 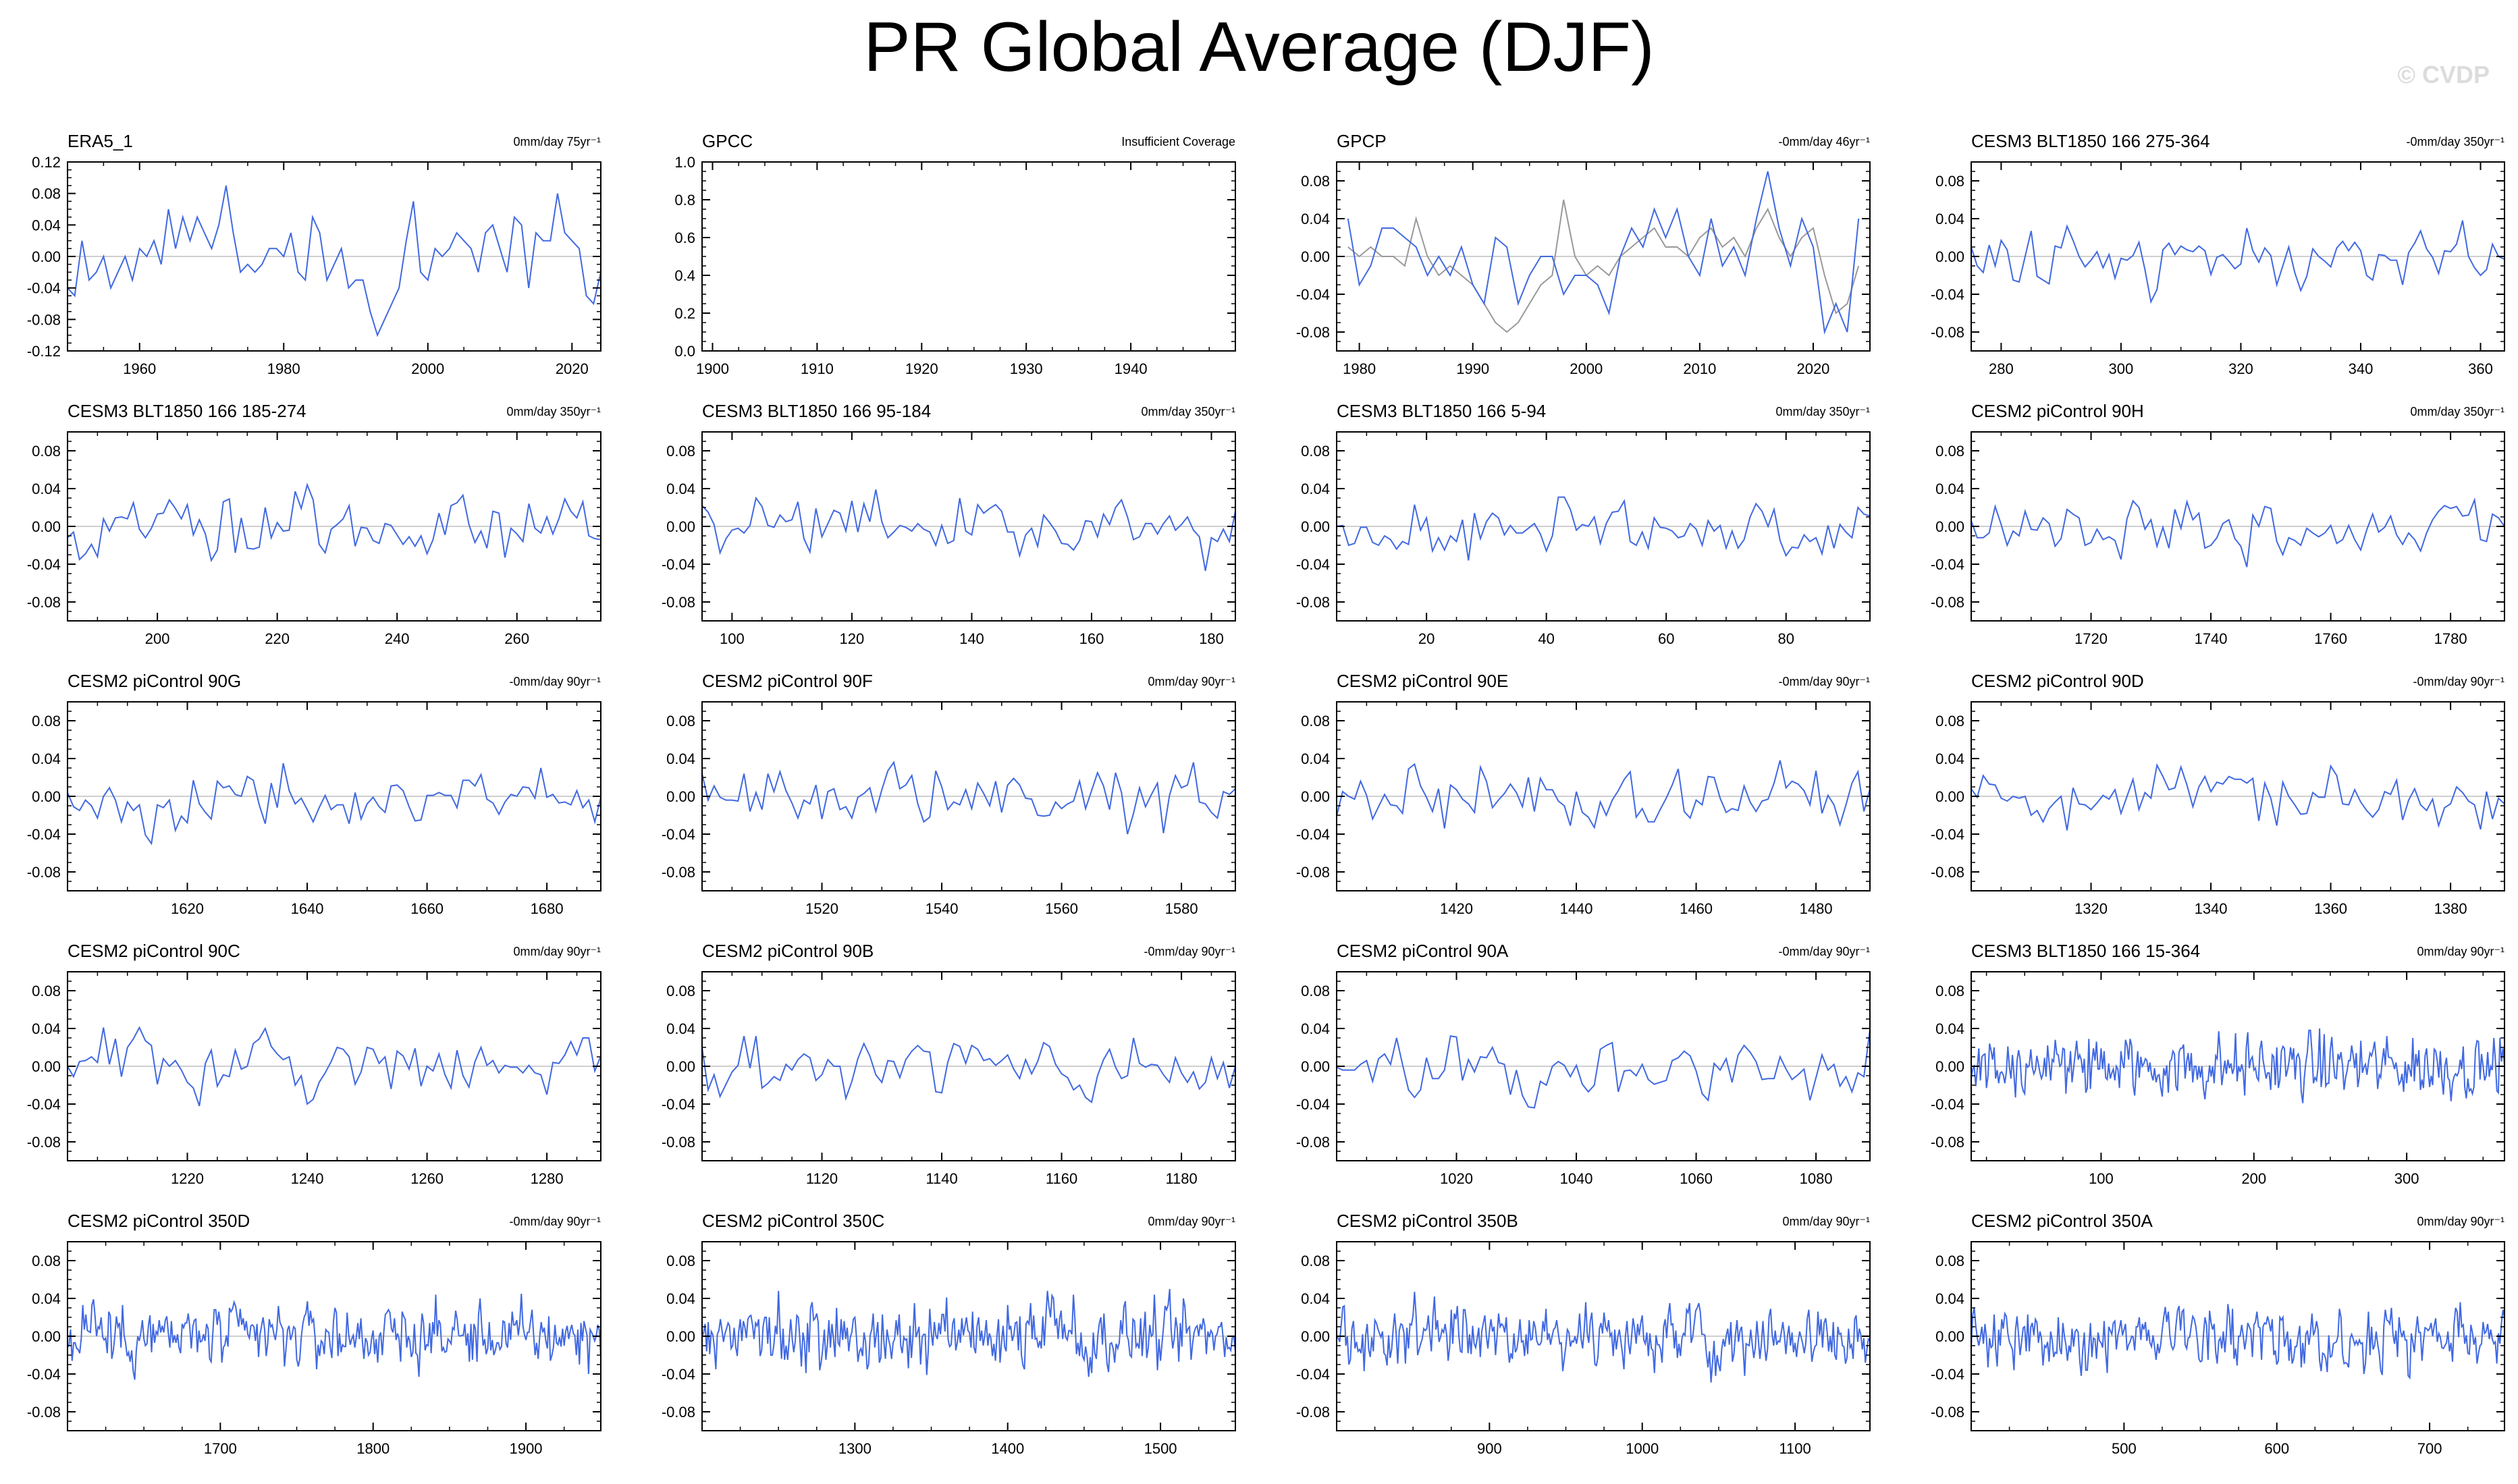 I want to click on x-tick-label: 20, so click(x=1426, y=638).